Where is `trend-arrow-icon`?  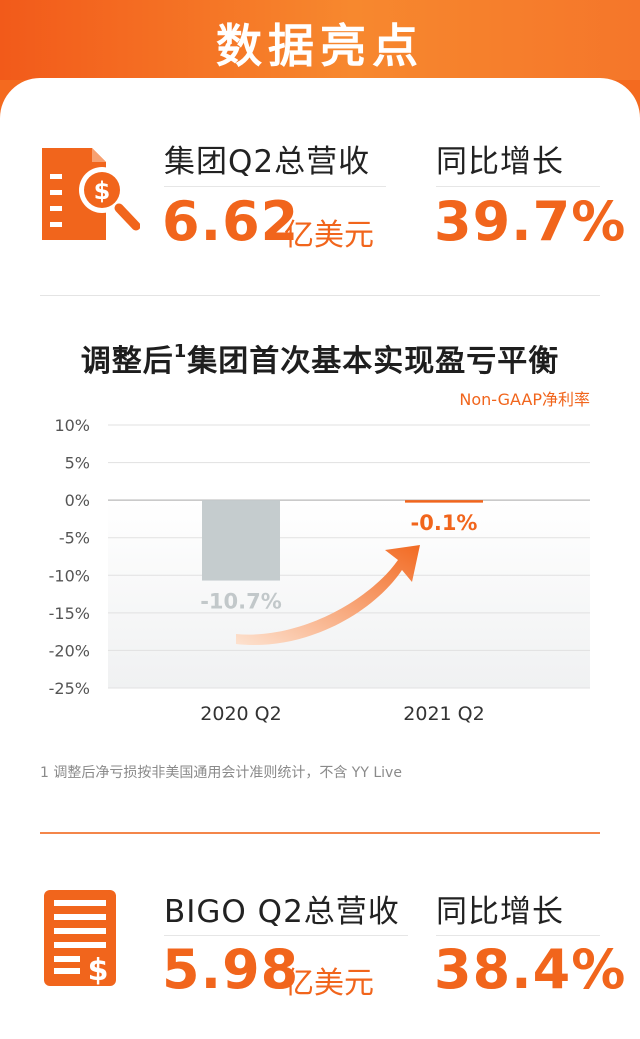 trend-arrow-icon is located at coordinates (328, 595).